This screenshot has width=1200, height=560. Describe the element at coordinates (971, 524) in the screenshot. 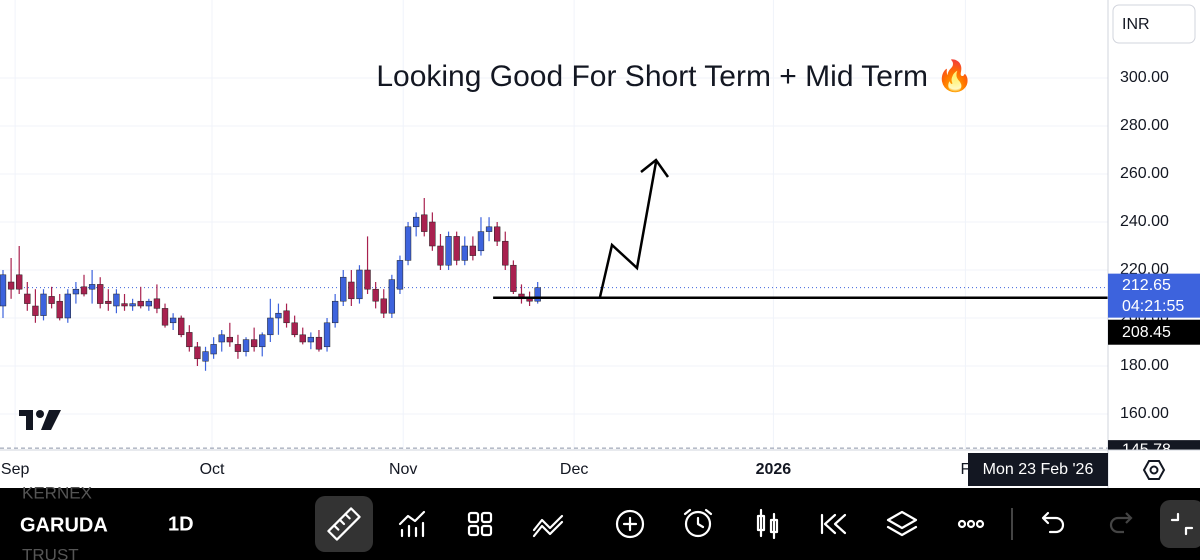

I see `more-button` at that location.